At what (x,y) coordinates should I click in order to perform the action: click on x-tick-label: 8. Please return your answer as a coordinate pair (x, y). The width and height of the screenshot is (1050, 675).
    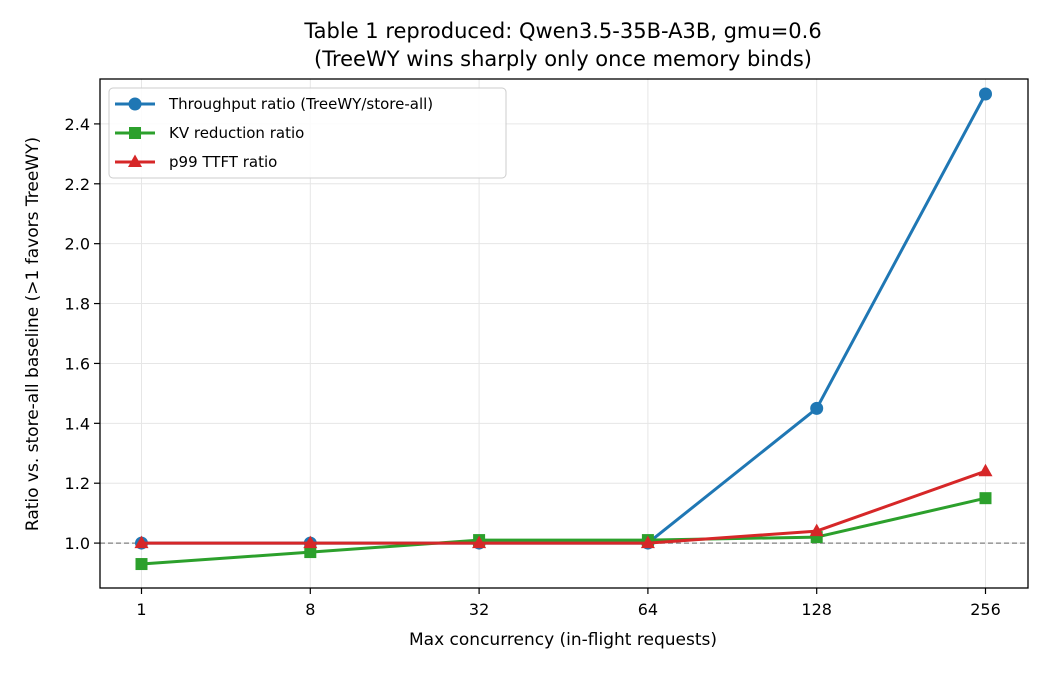
    Looking at the image, I should click on (310, 609).